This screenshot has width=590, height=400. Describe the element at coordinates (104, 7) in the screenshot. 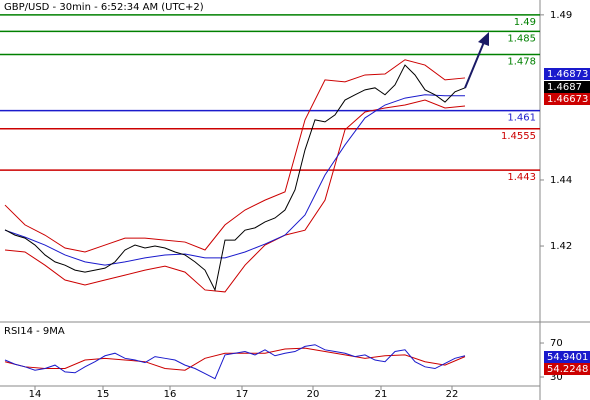

I see `chart-title: GBP/USD - 30min - 6:52:34 AM (UTC+2)` at that location.